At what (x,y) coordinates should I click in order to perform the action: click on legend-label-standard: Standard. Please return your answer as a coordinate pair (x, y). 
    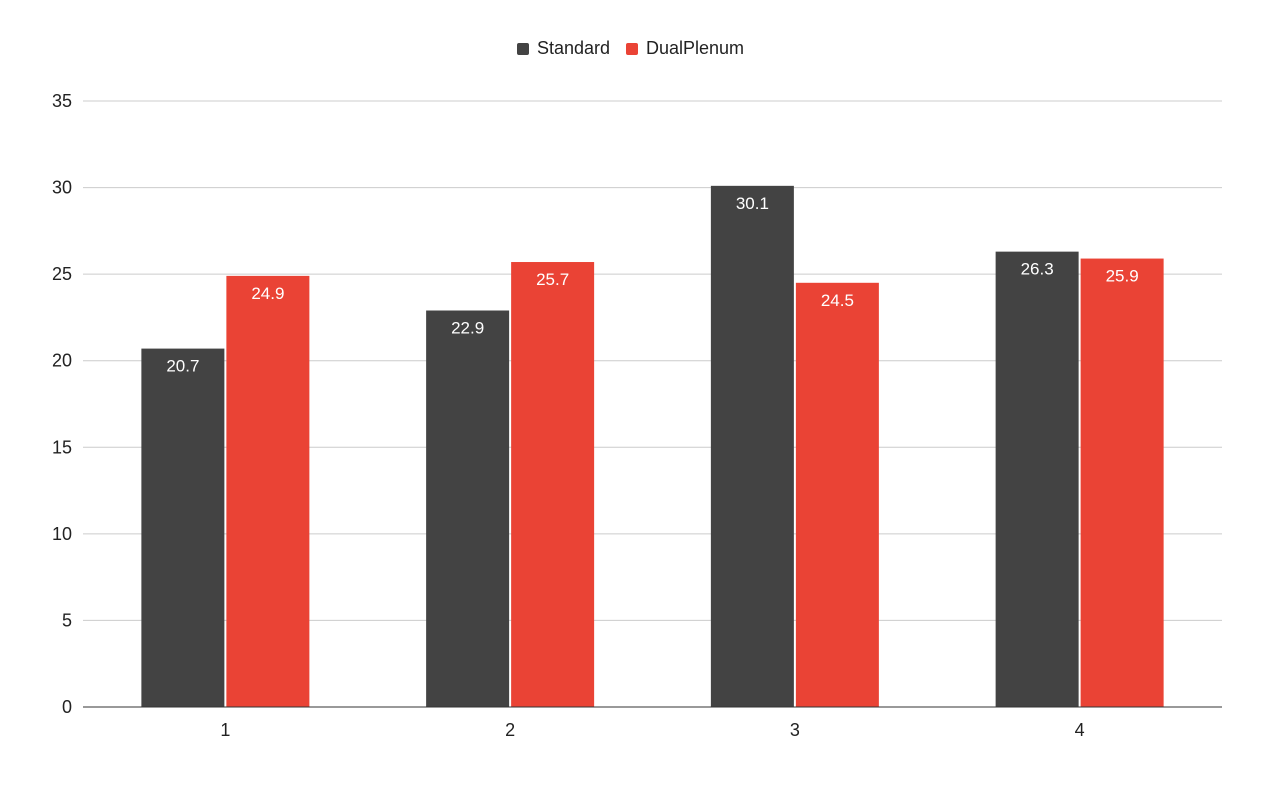
    Looking at the image, I should click on (573, 48).